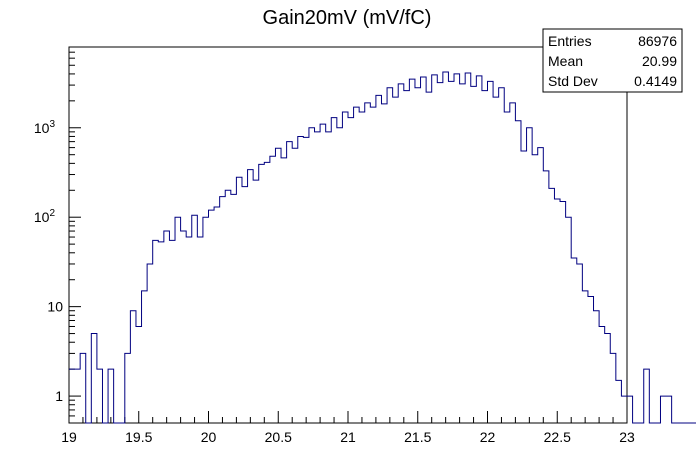 Image resolution: width=696 pixels, height=472 pixels. I want to click on x-axis: 19 19.5 20 20.5 21 21.5 22 22.5 23, so click(348, 428).